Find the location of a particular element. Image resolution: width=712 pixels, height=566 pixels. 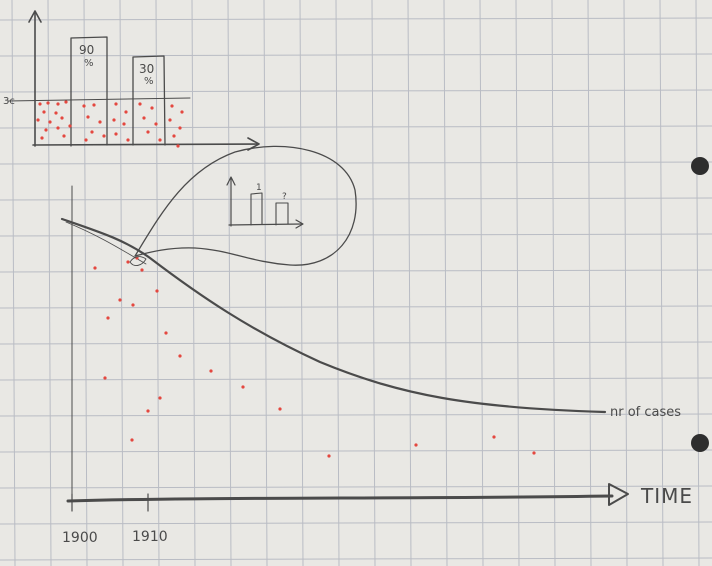

time-axis is located at coordinates (340, 498).